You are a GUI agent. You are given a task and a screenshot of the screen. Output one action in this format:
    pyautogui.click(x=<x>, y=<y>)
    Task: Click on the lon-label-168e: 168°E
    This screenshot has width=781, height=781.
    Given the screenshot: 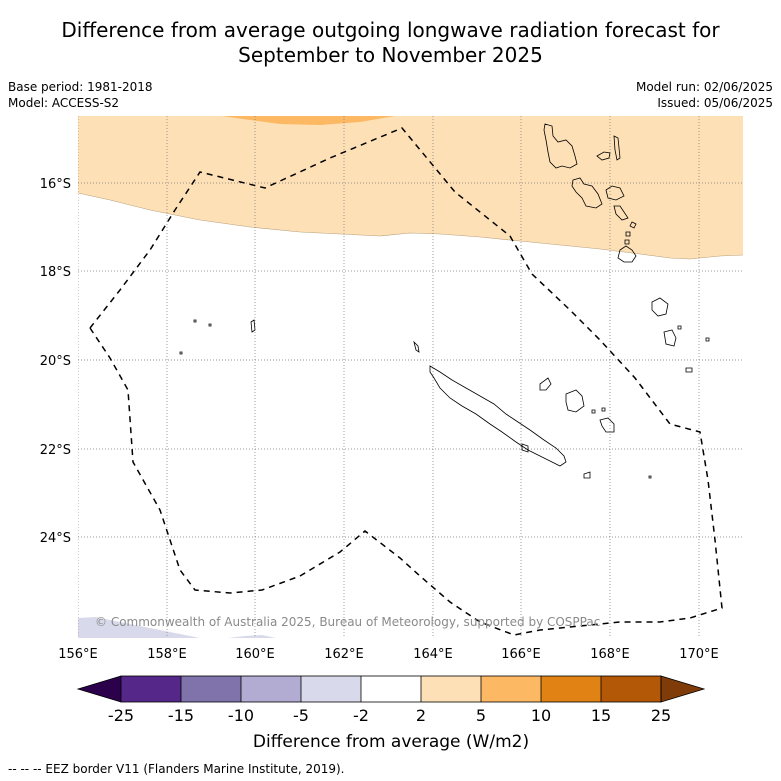 What is the action you would take?
    pyautogui.click(x=610, y=654)
    